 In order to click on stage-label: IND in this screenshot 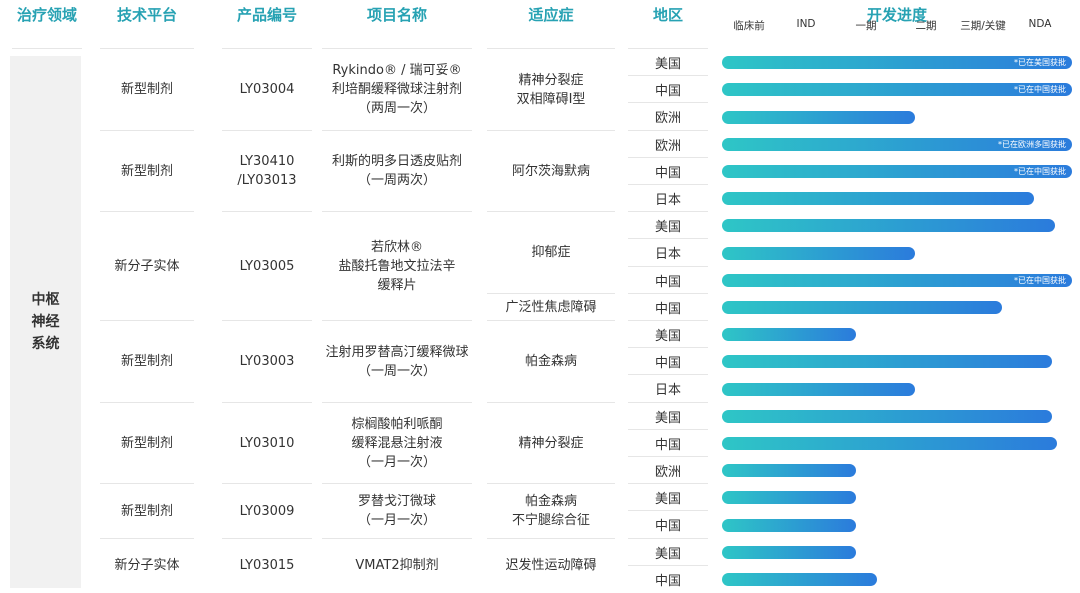, I will do `click(806, 24)`.